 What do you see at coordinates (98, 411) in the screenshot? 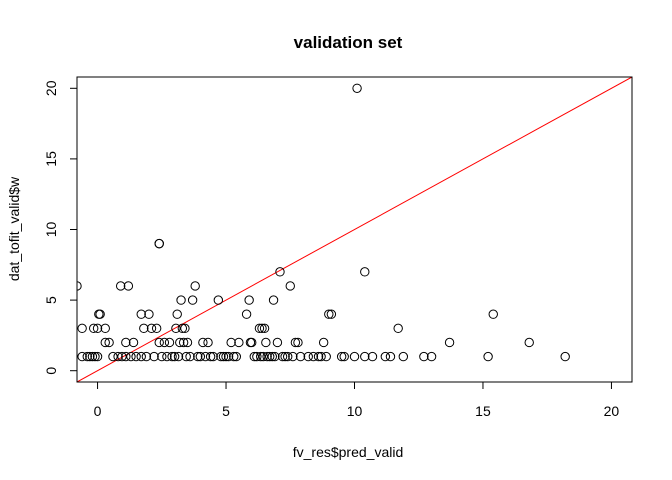
I see `x-tick-label: 0` at bounding box center [98, 411].